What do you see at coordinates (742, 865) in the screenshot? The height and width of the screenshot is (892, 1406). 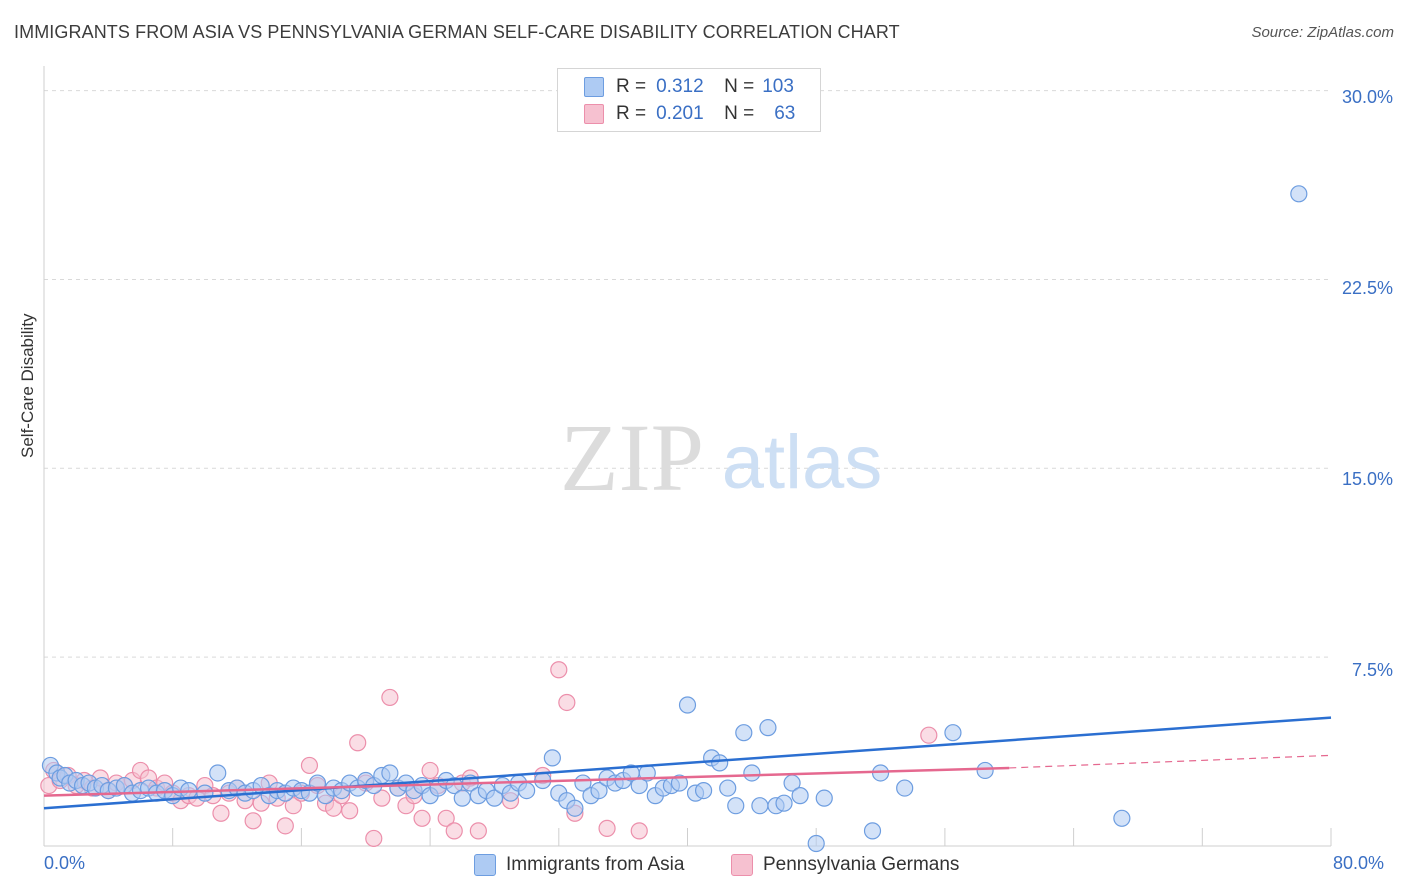 I see `bottom-legend-swatch-pink` at bounding box center [742, 865].